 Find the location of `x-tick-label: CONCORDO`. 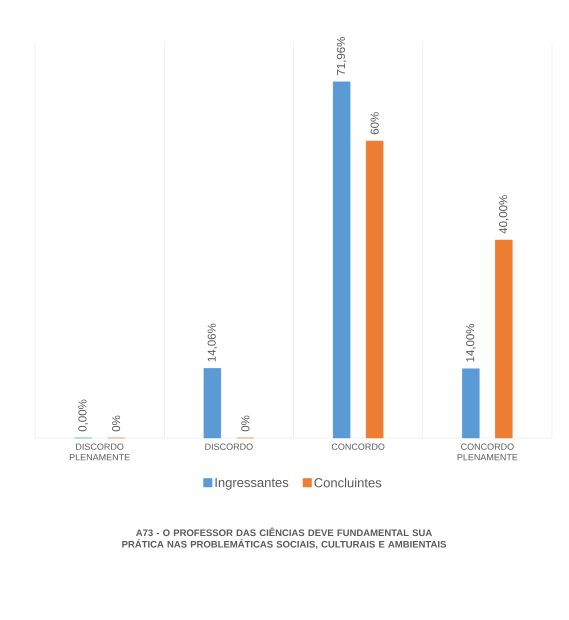

x-tick-label: CONCORDO is located at coordinates (358, 447).